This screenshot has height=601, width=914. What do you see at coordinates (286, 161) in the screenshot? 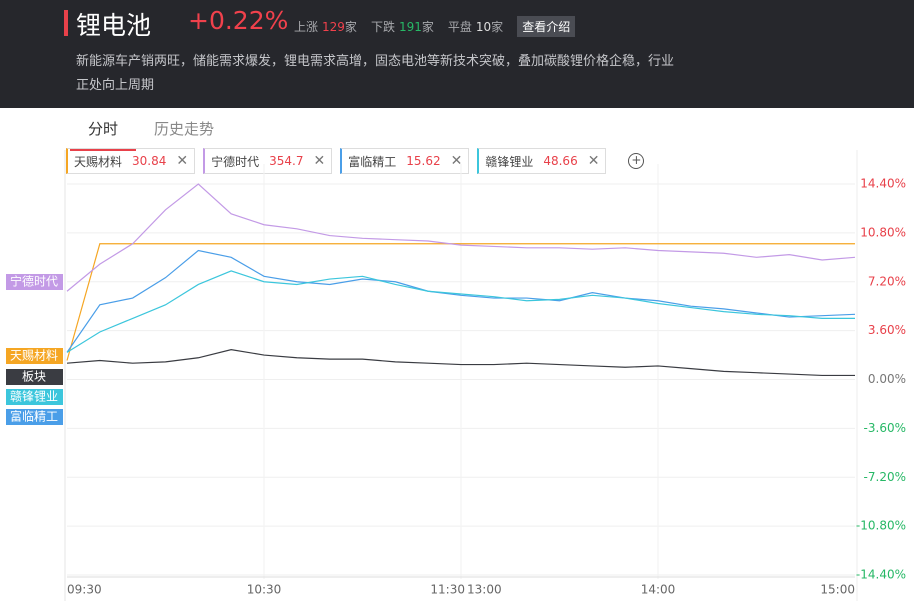
I see `legend-price: 354.7` at bounding box center [286, 161].